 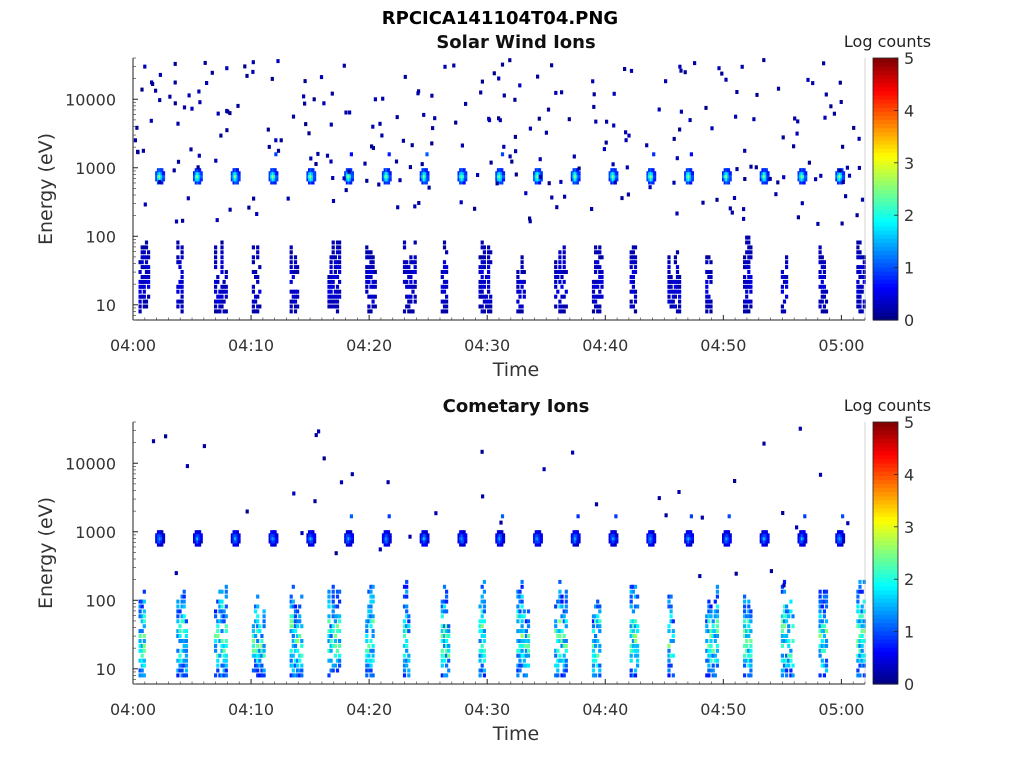 What do you see at coordinates (841, 709) in the screenshot?
I see `x-tick-label: 05:00` at bounding box center [841, 709].